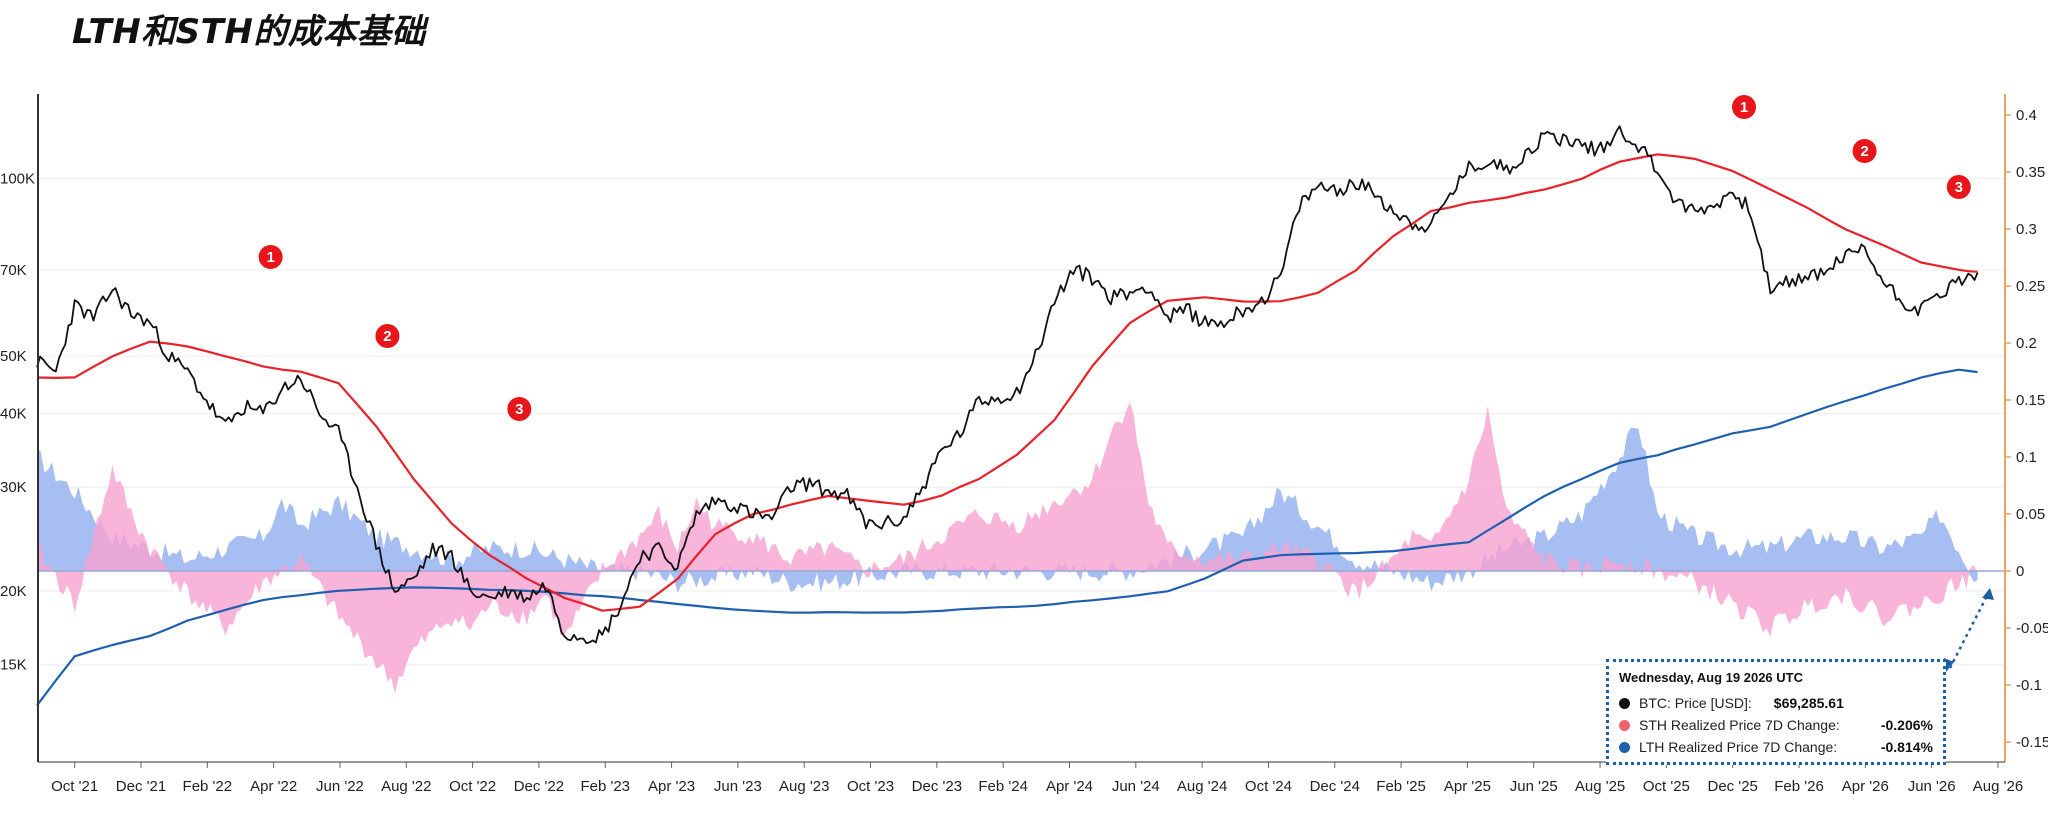 The height and width of the screenshot is (822, 2048). Describe the element at coordinates (13, 665) in the screenshot. I see `y-tick-label-left: 15K` at that location.